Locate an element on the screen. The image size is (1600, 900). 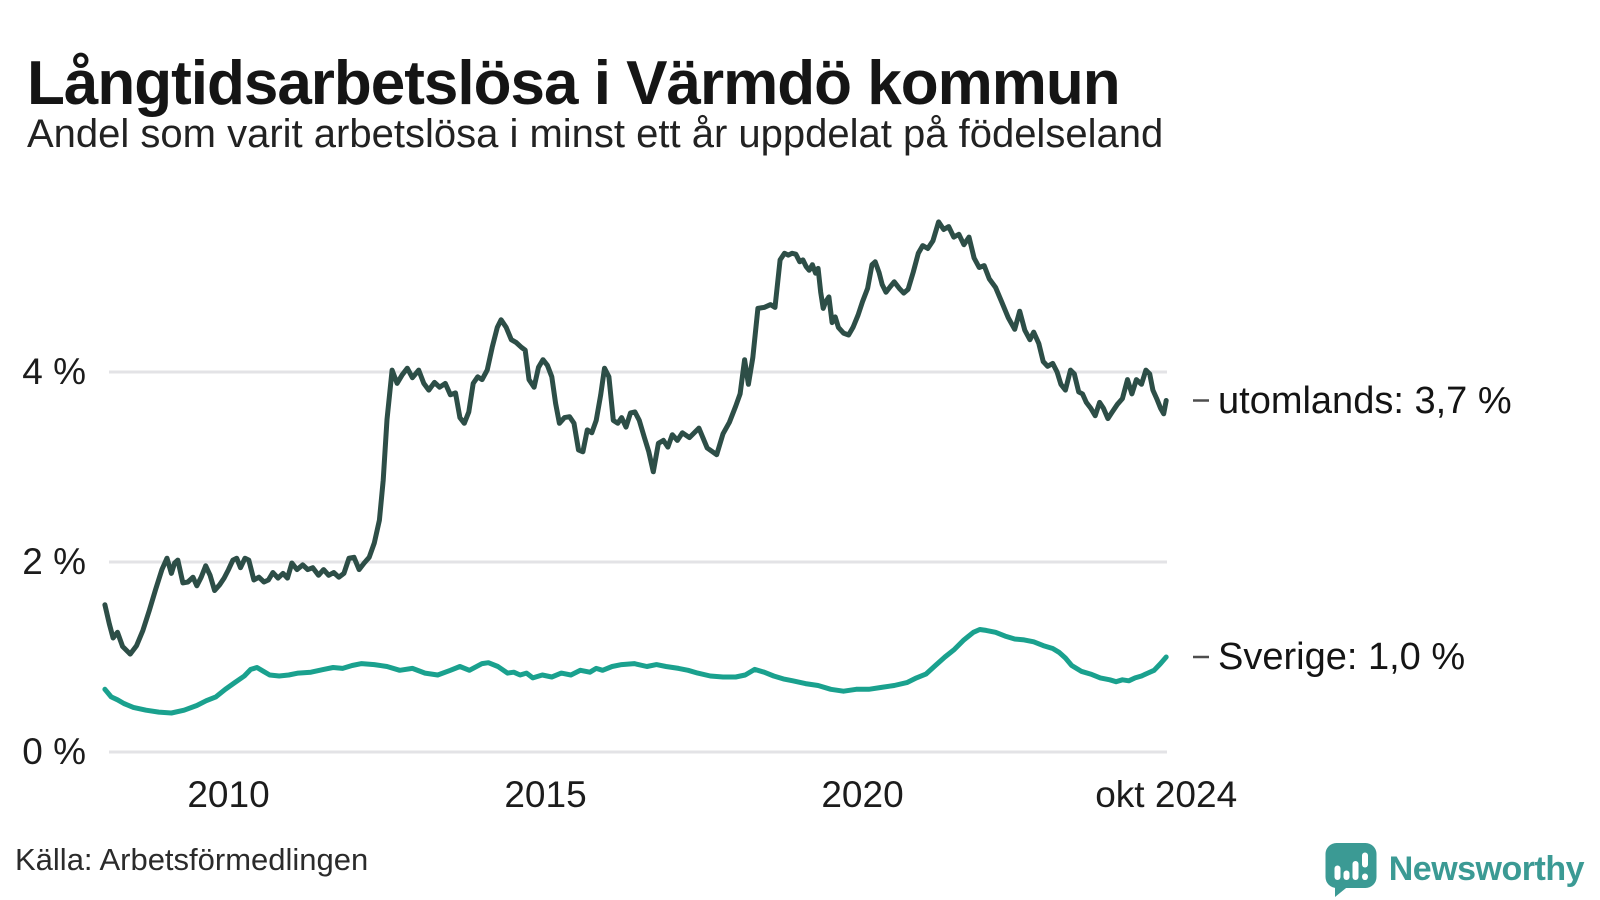
y-axis-tick-4: 4 % is located at coordinates (54, 371).